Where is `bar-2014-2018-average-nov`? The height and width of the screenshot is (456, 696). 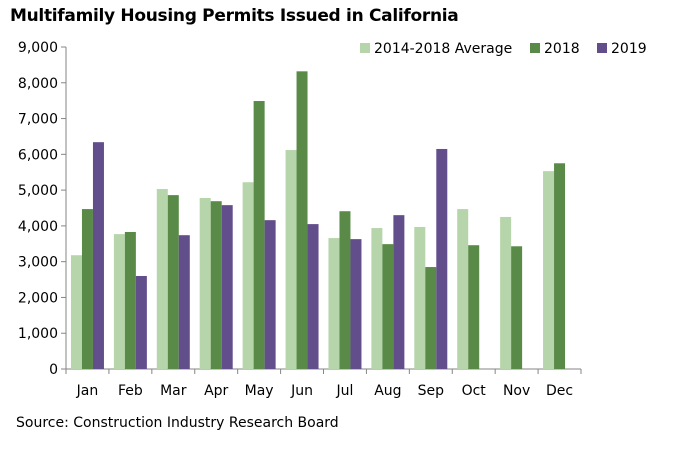
bar-2014-2018-average-nov is located at coordinates (506, 292).